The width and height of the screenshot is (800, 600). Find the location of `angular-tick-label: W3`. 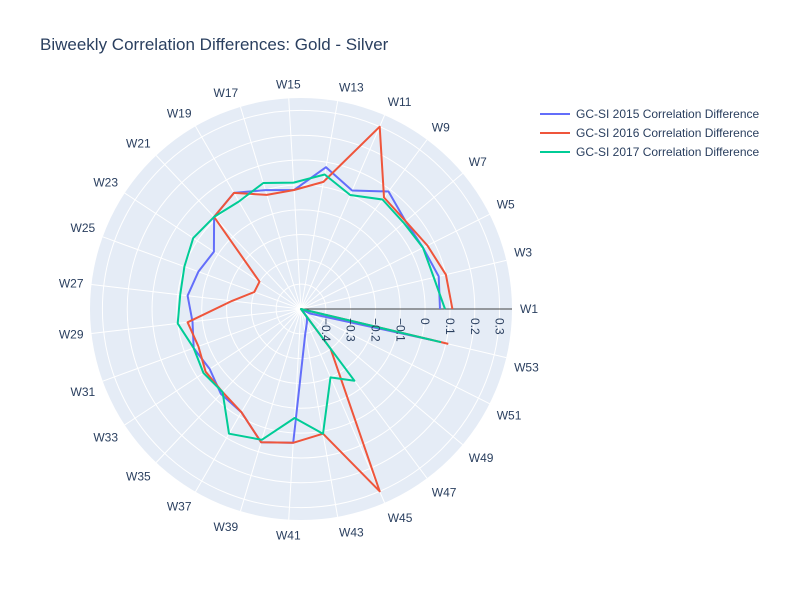

angular-tick-label: W3 is located at coordinates (523, 253).